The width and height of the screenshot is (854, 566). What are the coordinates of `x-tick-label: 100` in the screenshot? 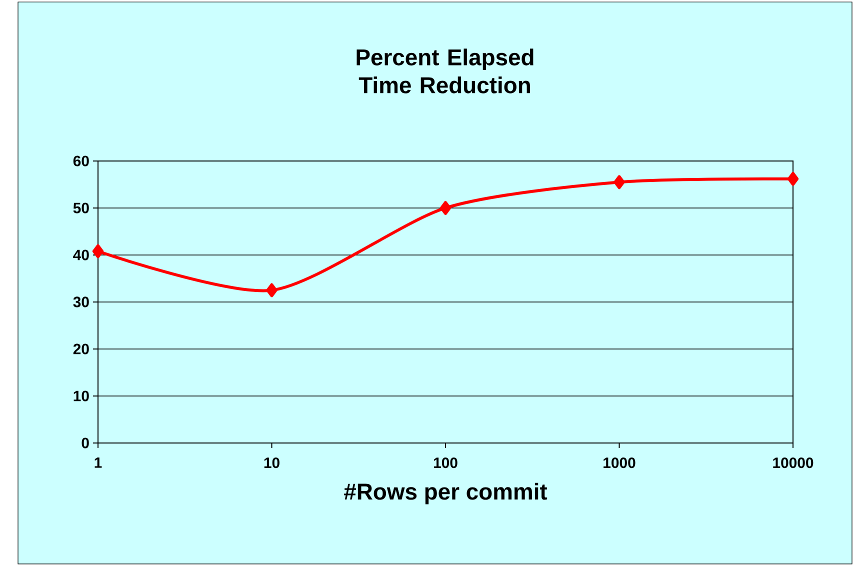 It's located at (446, 463).